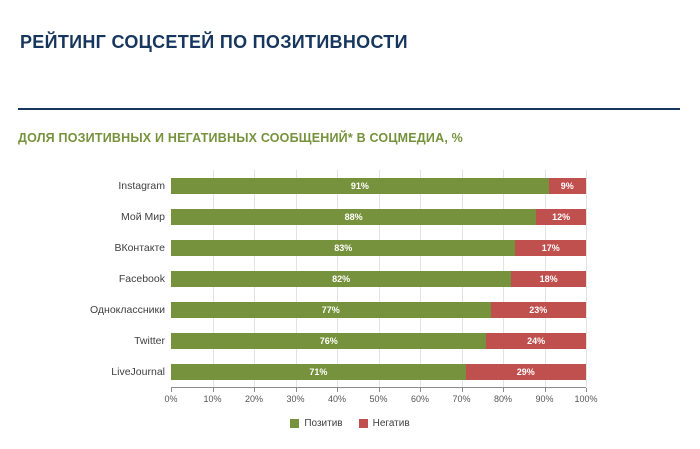  I want to click on bar-value-label: 76%, so click(328, 340).